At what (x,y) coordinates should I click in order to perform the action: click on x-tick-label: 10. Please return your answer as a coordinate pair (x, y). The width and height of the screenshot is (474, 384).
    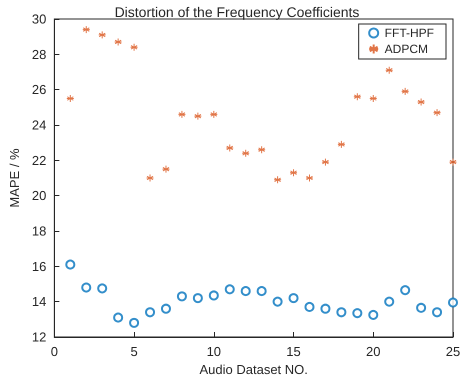
    Looking at the image, I should click on (214, 351).